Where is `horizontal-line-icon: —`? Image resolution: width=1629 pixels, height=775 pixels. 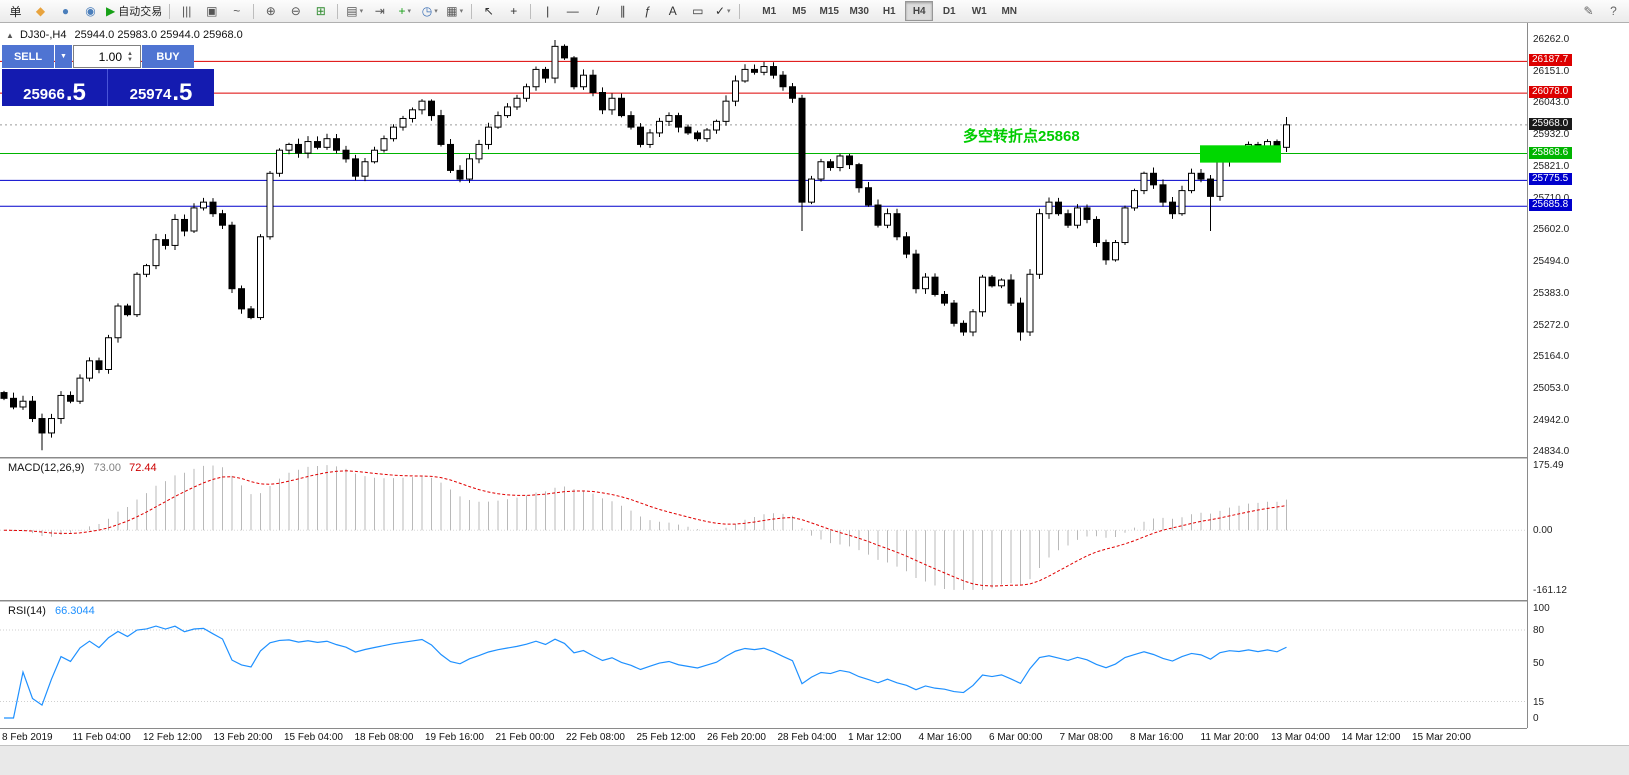 horizontal-line-icon: — is located at coordinates (572, 11).